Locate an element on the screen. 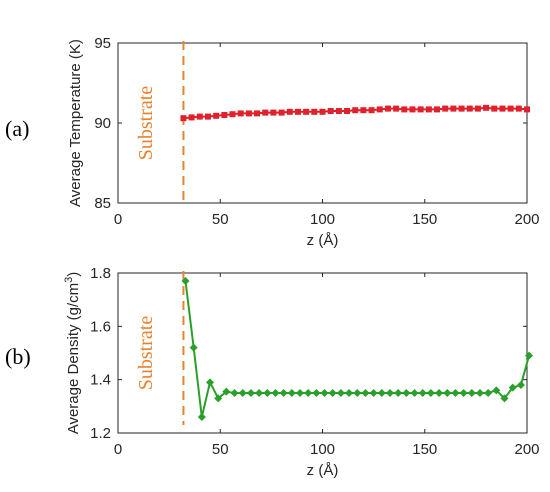 The width and height of the screenshot is (550, 492). y-axis-label-superscript: 3 is located at coordinates (69, 280).